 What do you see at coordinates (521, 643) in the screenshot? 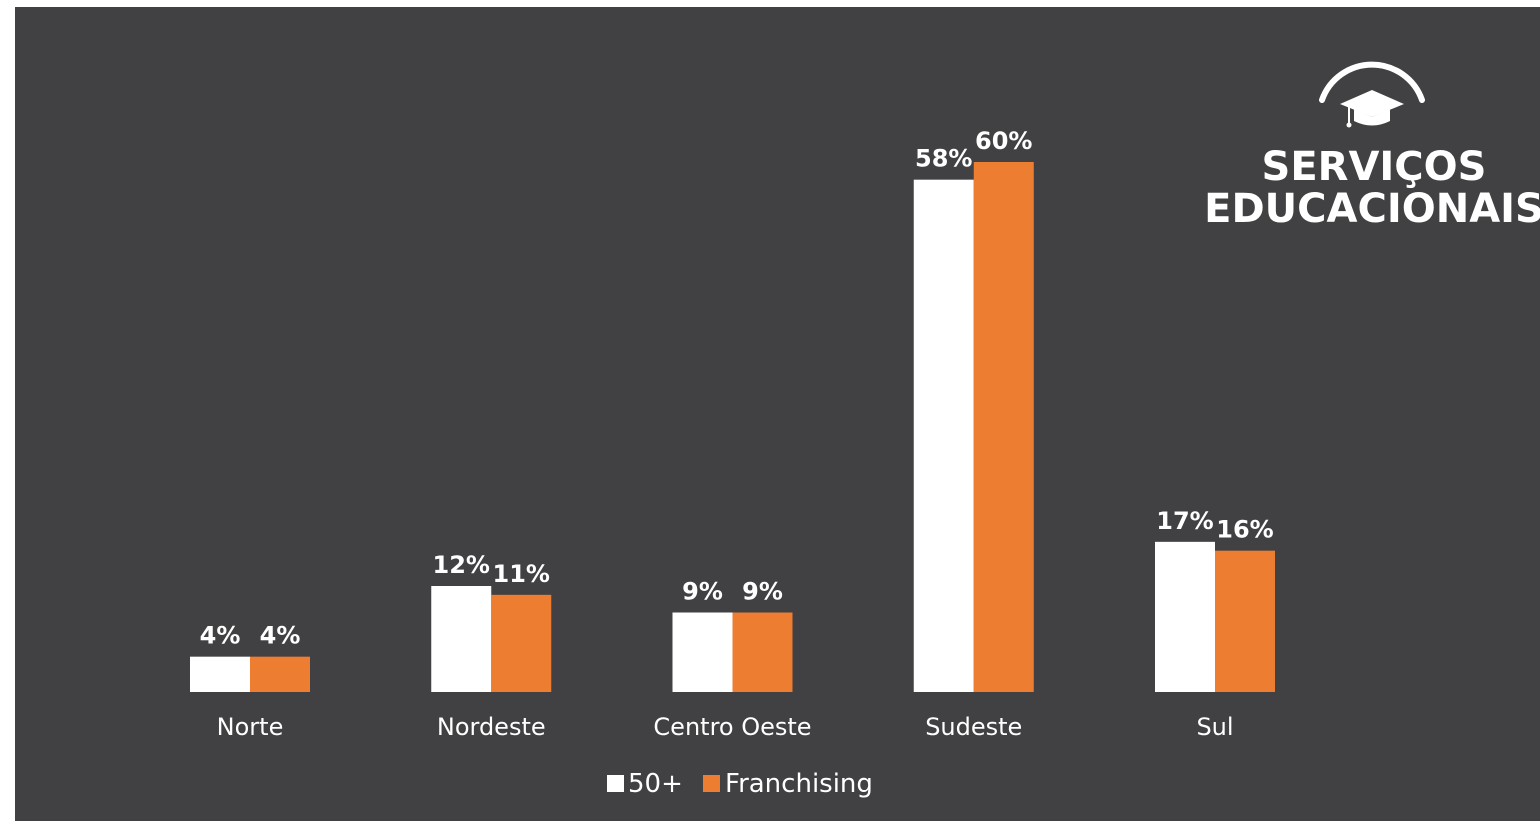
I see `bar-franchising-nordeste` at bounding box center [521, 643].